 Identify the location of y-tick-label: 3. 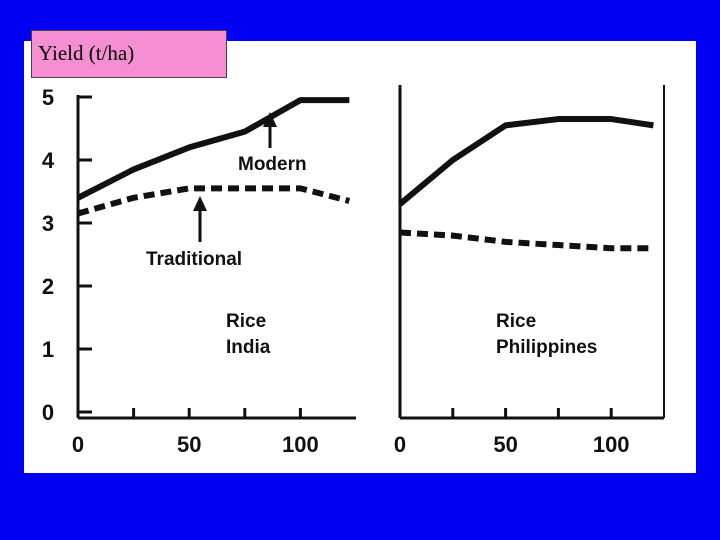
(48, 223).